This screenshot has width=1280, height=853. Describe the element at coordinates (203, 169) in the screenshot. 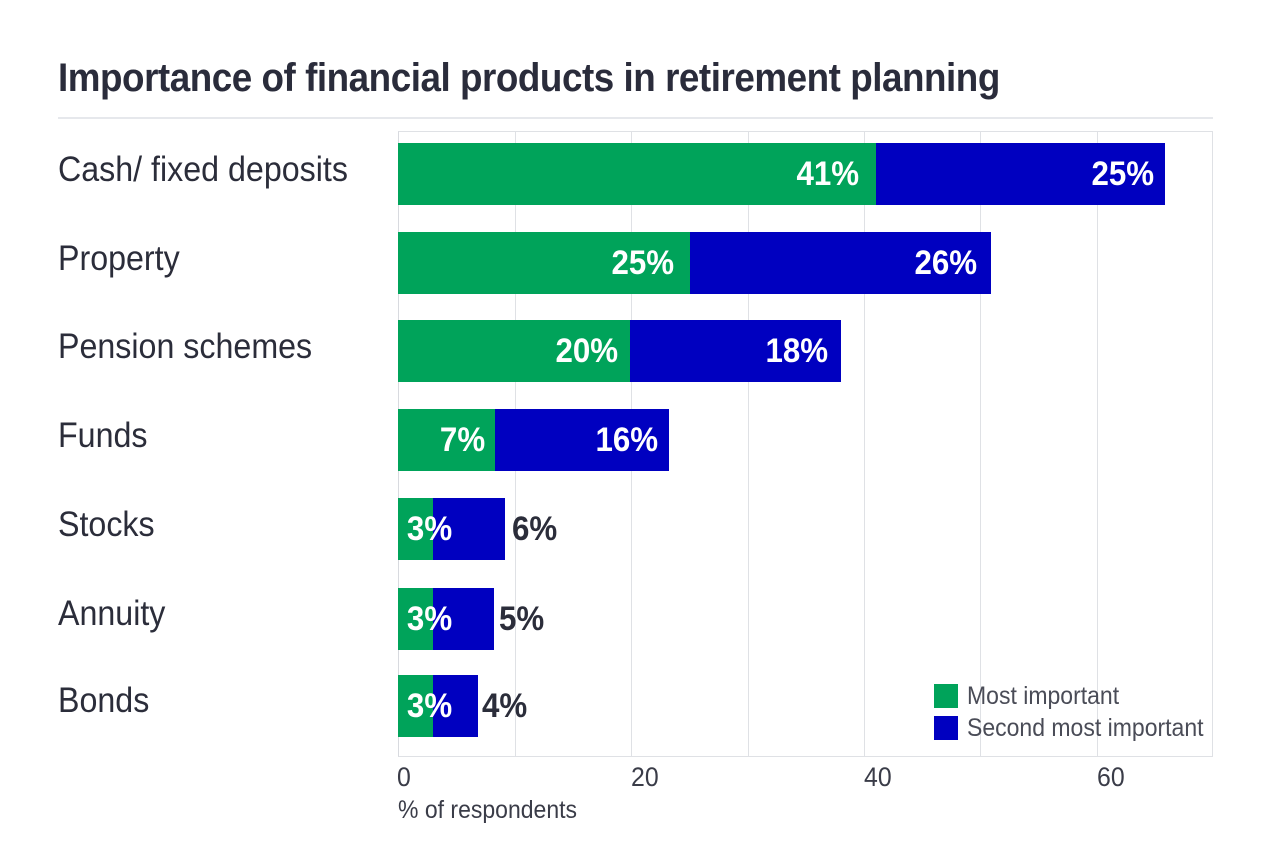

I see `category-label-cash: Cash/ fixed deposits` at that location.